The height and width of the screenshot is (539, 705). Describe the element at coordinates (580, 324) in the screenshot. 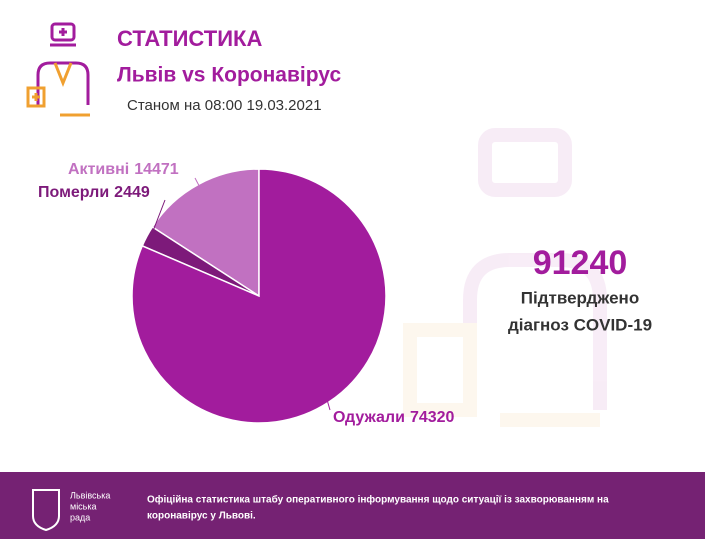

I see `caption: діагноз COVID-19` at that location.